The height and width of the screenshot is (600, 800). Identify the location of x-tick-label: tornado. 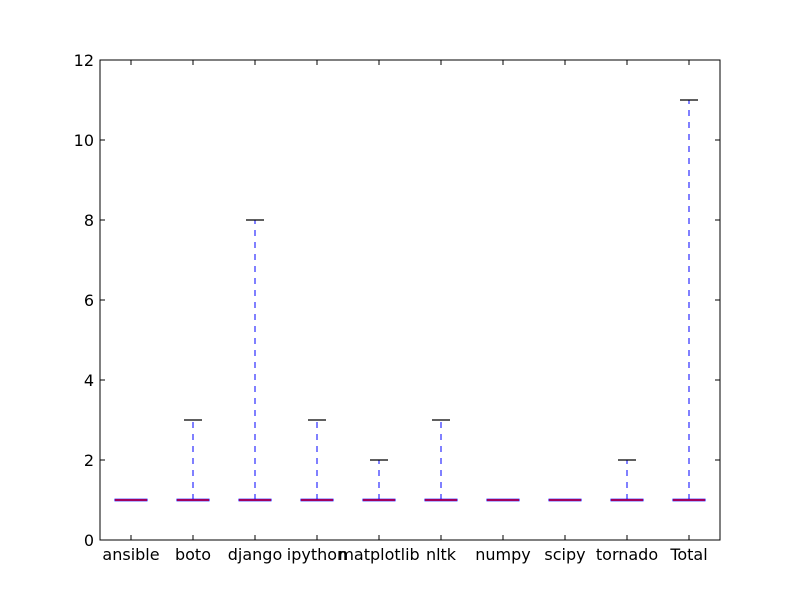
(627, 554).